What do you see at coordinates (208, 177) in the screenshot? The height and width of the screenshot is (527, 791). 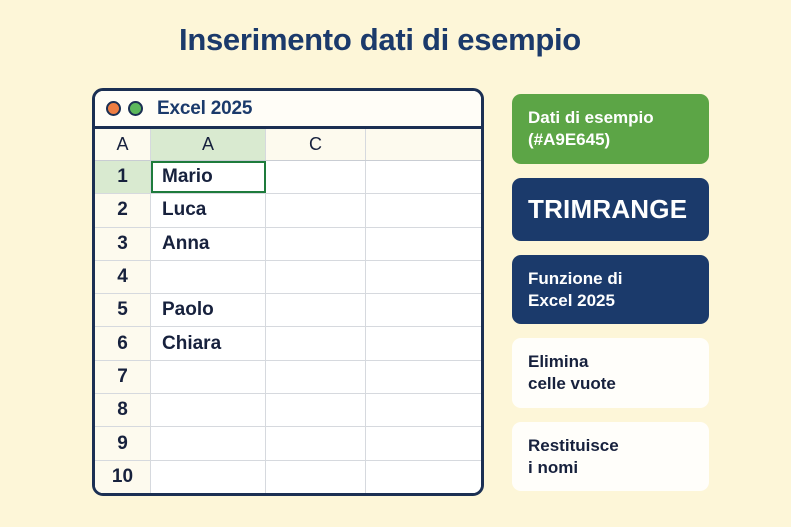 I see `cell-a1: Mario` at bounding box center [208, 177].